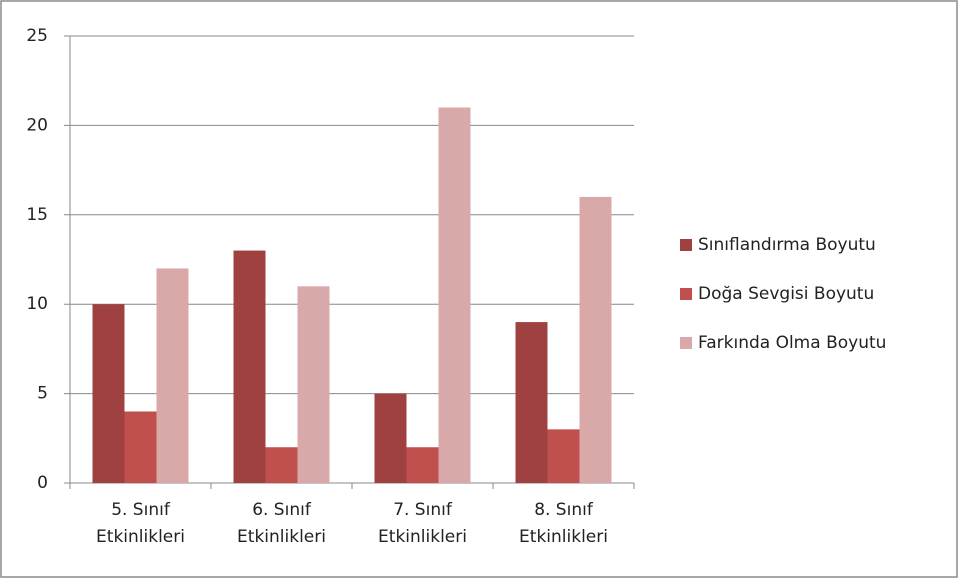 The image size is (959, 579). I want to click on y-tick-label: 20, so click(37, 125).